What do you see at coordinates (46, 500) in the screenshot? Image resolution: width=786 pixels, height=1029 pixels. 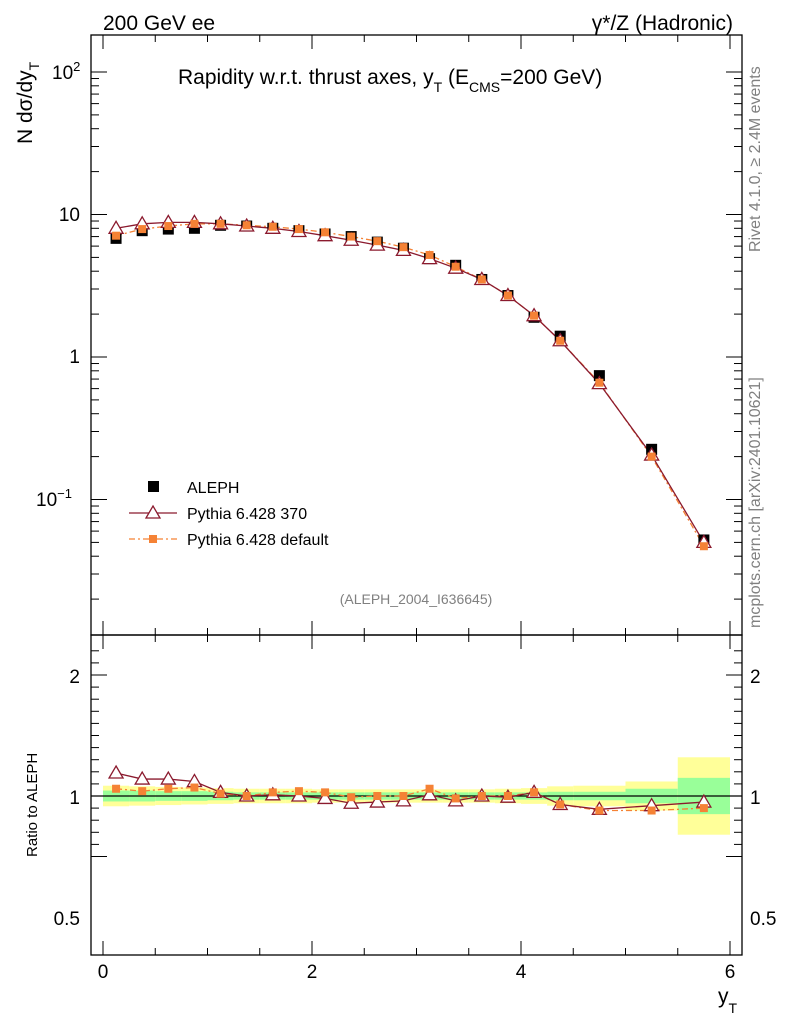 I see `ytick-01-base: 10` at bounding box center [46, 500].